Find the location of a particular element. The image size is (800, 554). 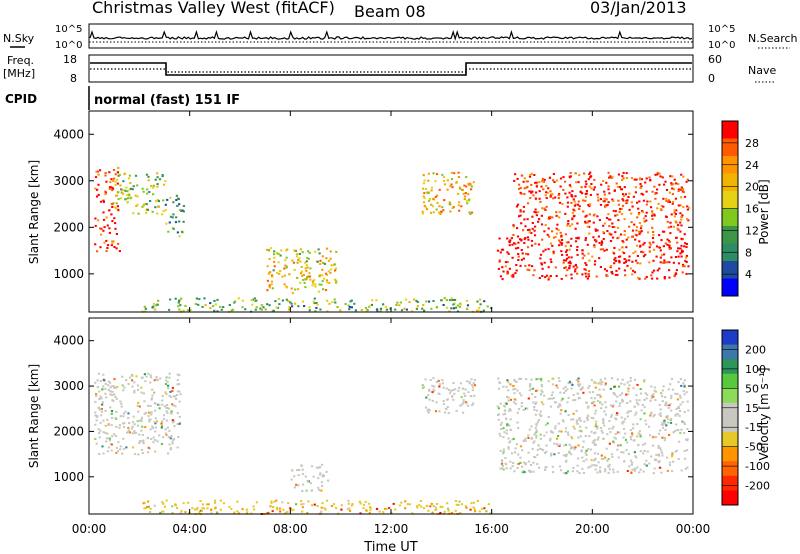

power-colorbar-tick-label: 4 is located at coordinates (748, 274).